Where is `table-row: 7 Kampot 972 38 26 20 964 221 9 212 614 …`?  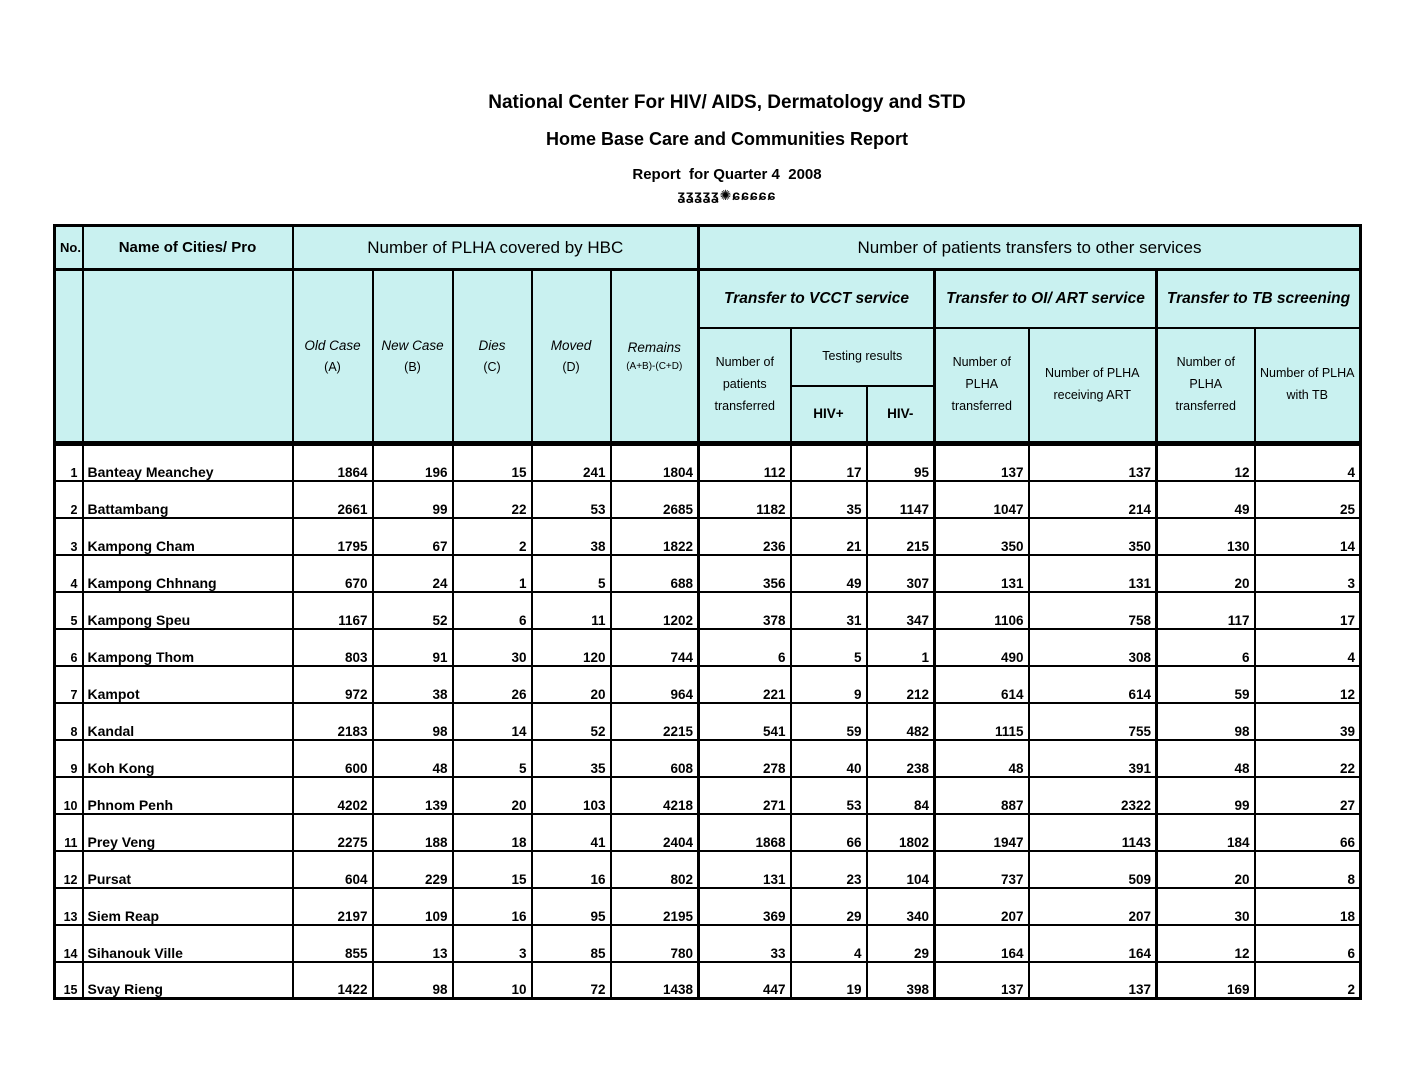
table-row: 7 Kampot 972 38 26 20 964 221 9 212 614 … is located at coordinates (707, 684).